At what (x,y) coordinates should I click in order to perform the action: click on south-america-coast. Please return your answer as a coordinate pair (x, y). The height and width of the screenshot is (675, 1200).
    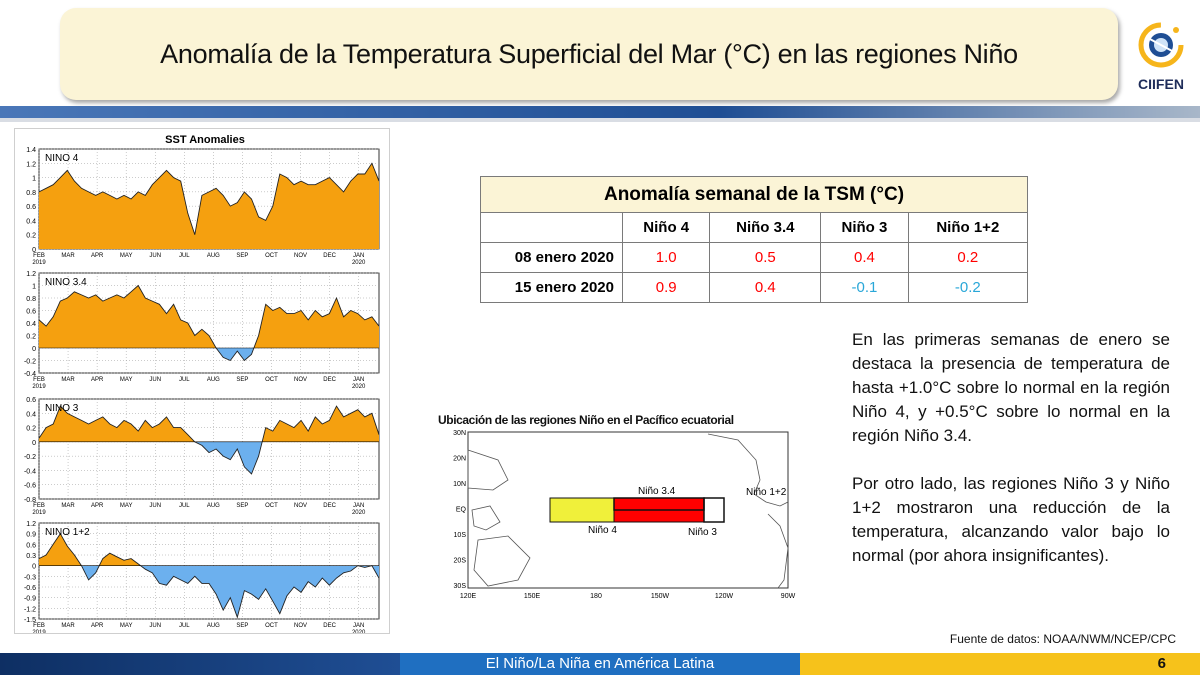
    Looking at the image, I should click on (778, 551).